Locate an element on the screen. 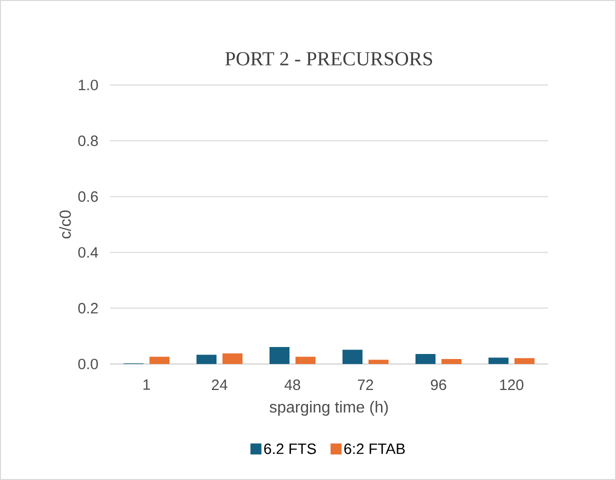 Image resolution: width=616 pixels, height=480 pixels. y-tick-label: 0.4 is located at coordinates (88, 252).